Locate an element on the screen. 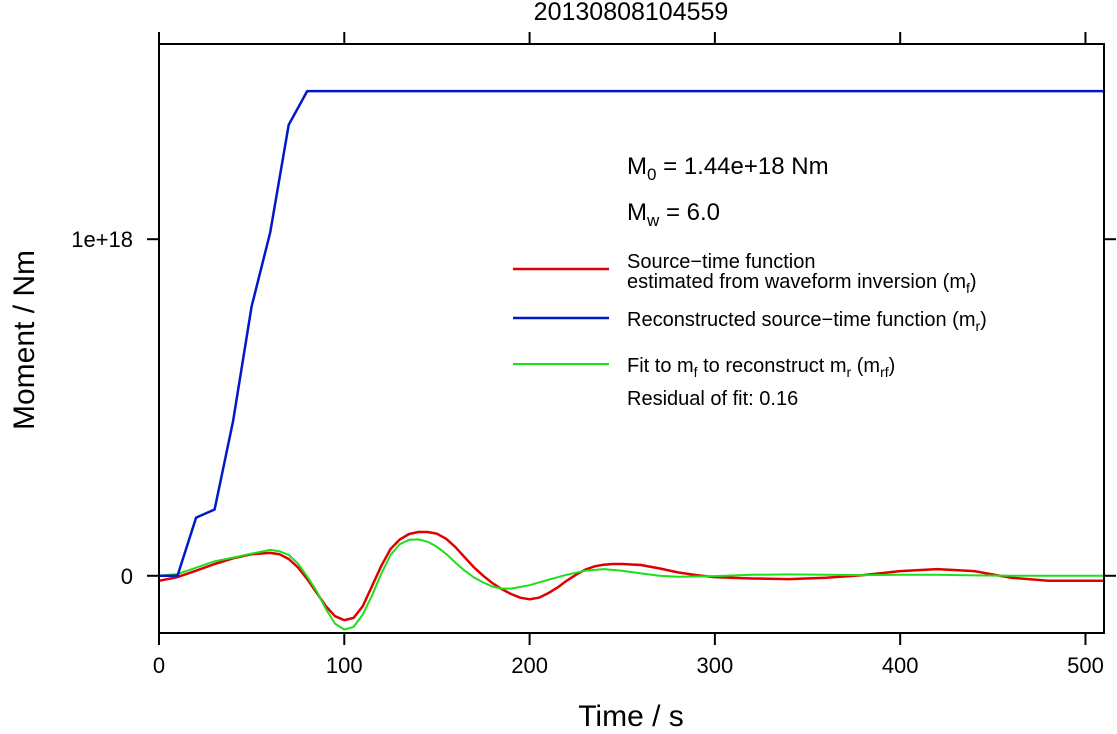 This screenshot has width=1117, height=734. mw-value: = 6.0 is located at coordinates (689, 212).